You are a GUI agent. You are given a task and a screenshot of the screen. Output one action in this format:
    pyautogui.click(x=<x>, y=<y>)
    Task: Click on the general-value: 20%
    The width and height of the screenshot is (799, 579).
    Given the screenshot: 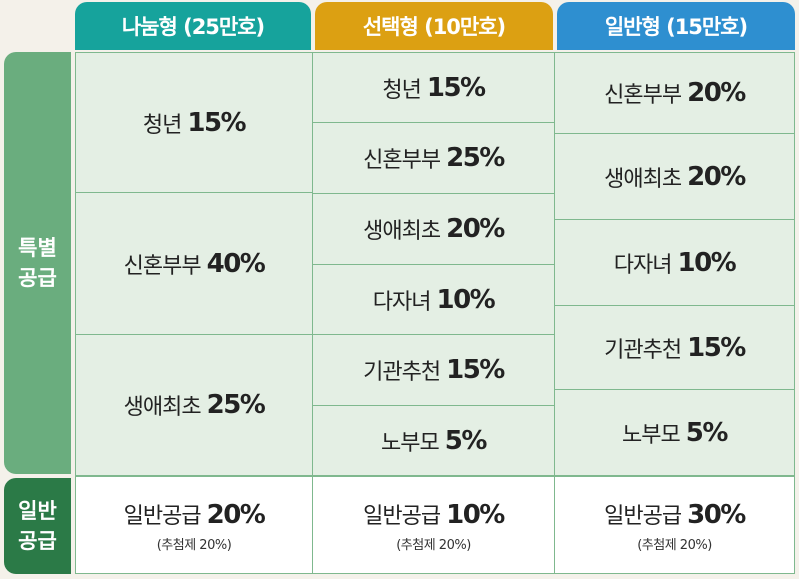 What is the action you would take?
    pyautogui.click(x=236, y=514)
    